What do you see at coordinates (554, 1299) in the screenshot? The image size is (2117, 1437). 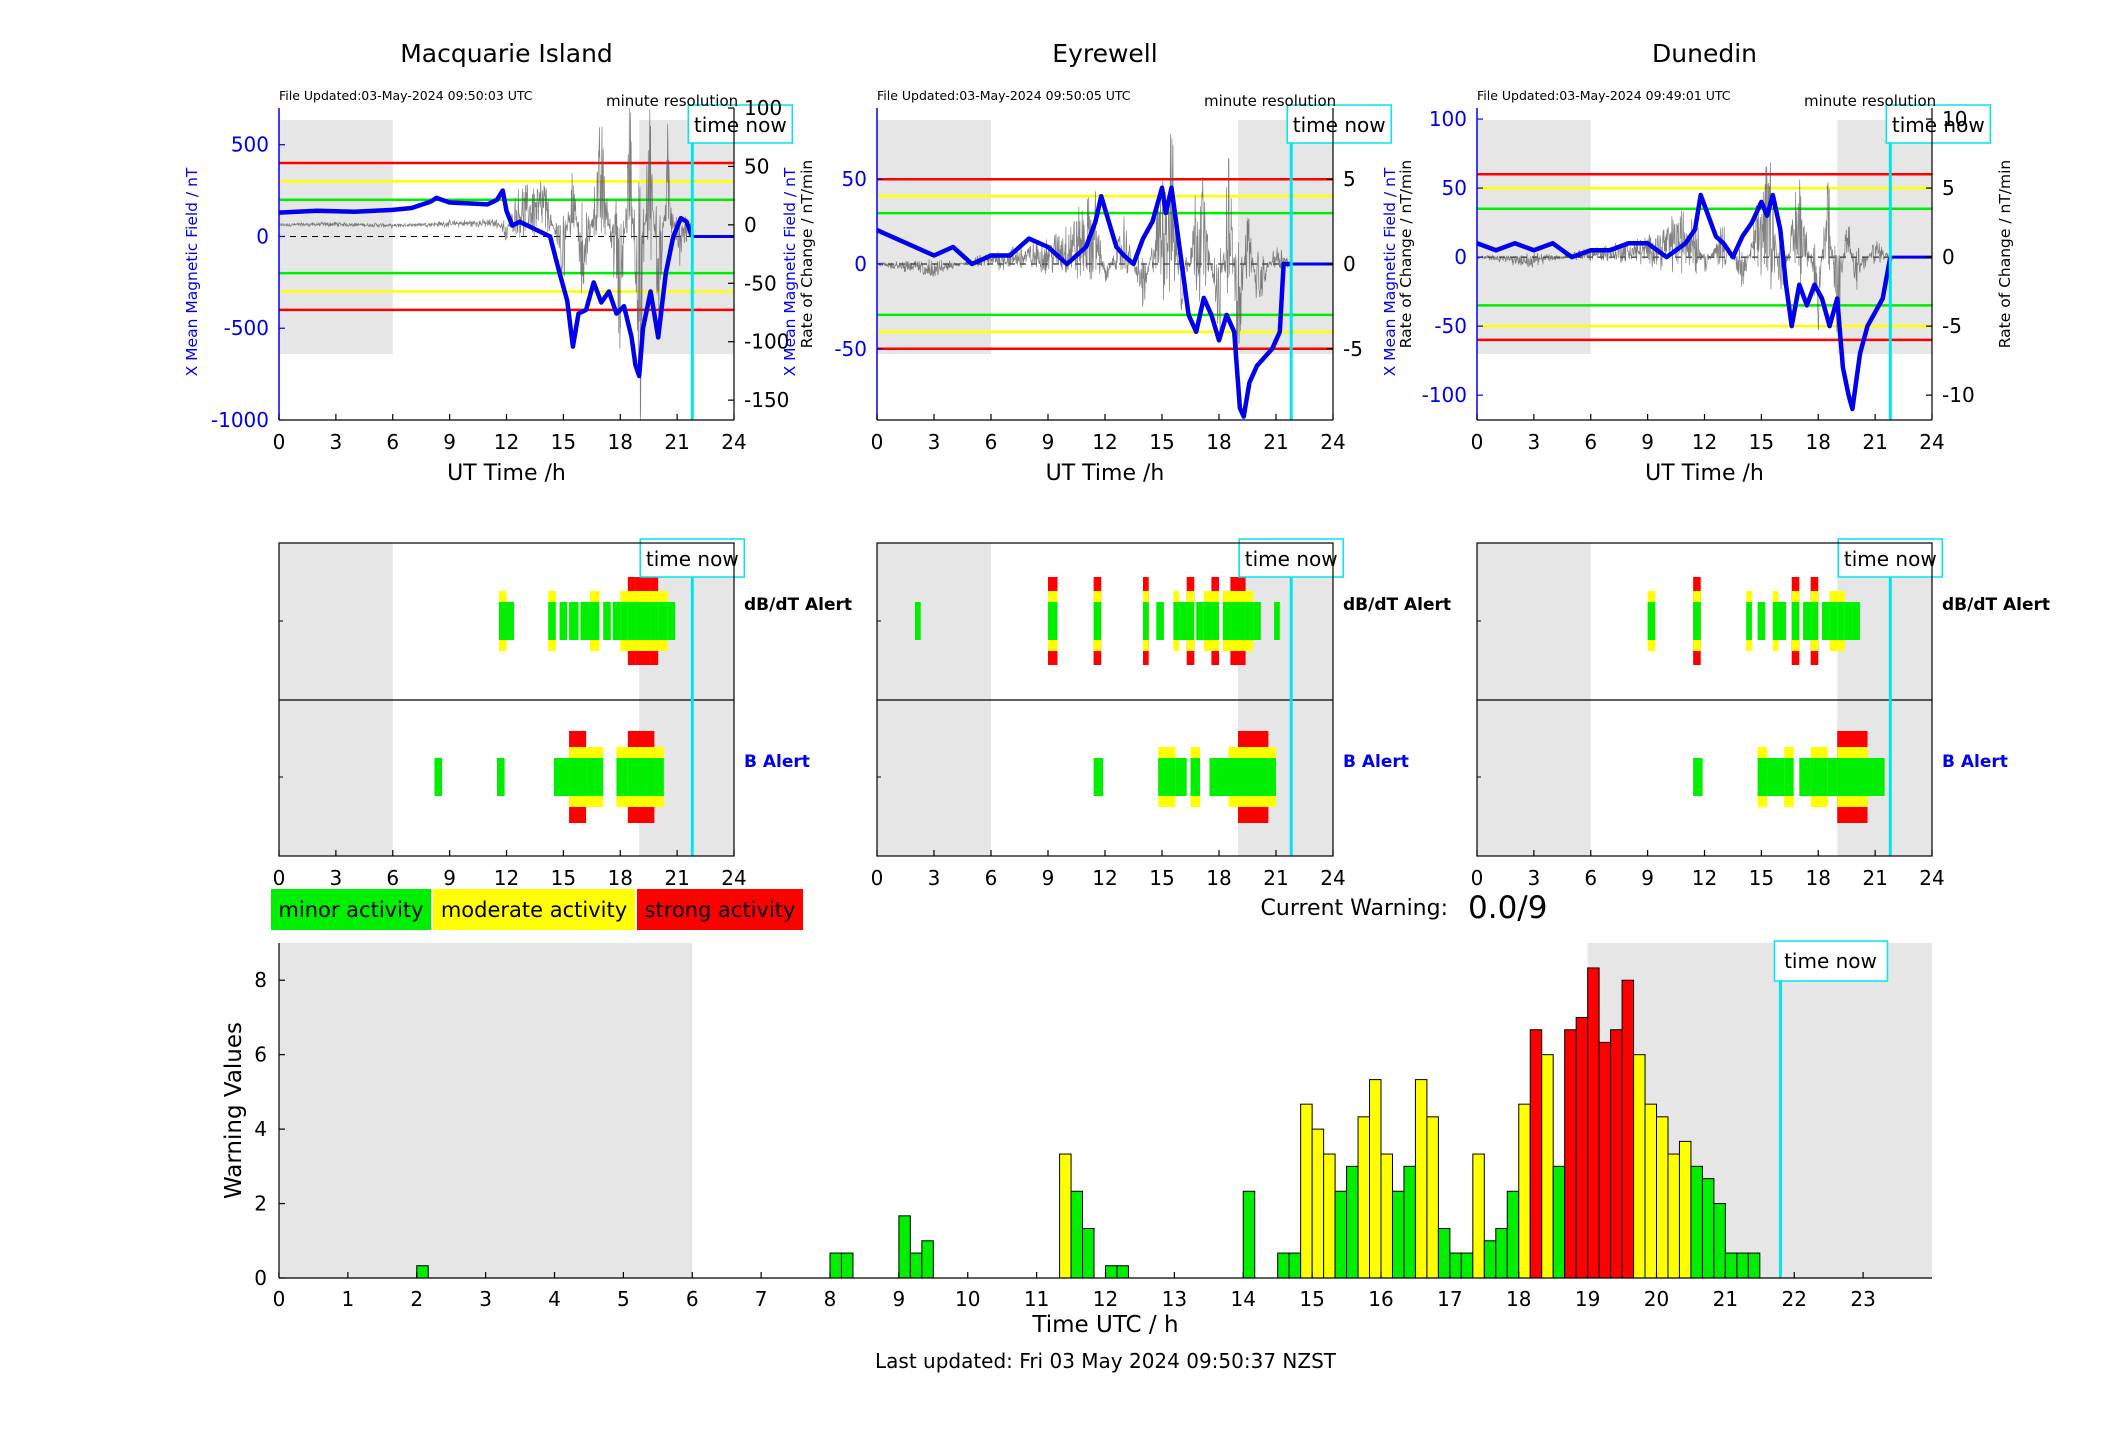 I see `x-tick-label: 4` at bounding box center [554, 1299].